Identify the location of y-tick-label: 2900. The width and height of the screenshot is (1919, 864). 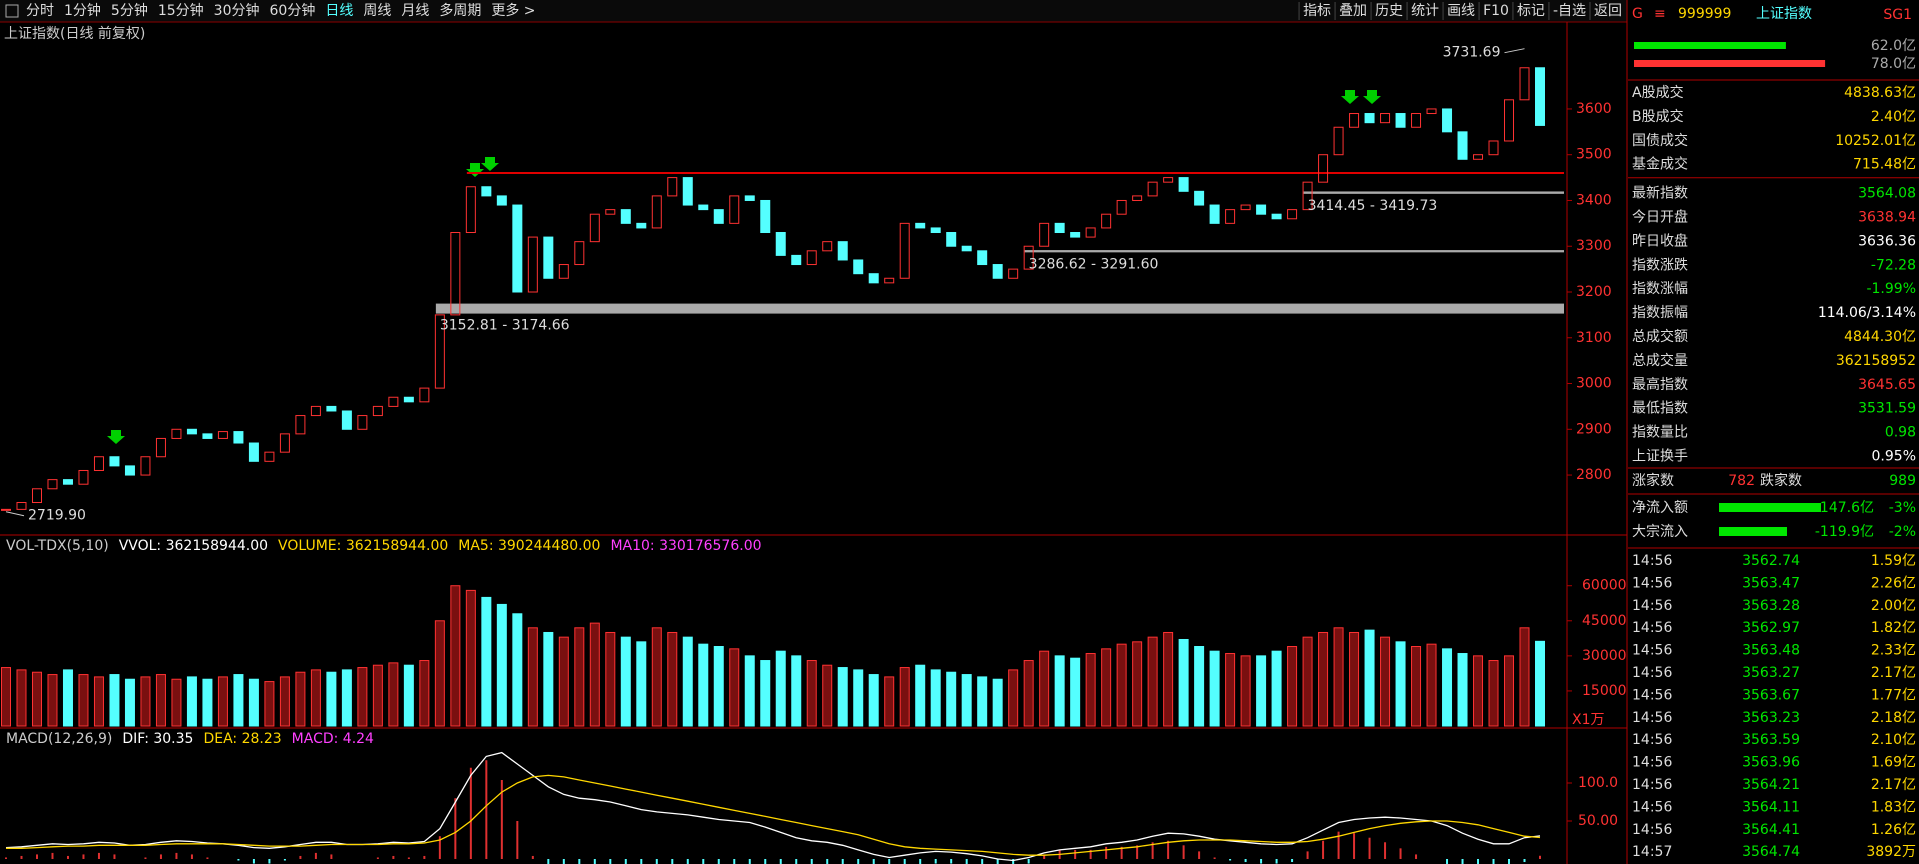
(1594, 429).